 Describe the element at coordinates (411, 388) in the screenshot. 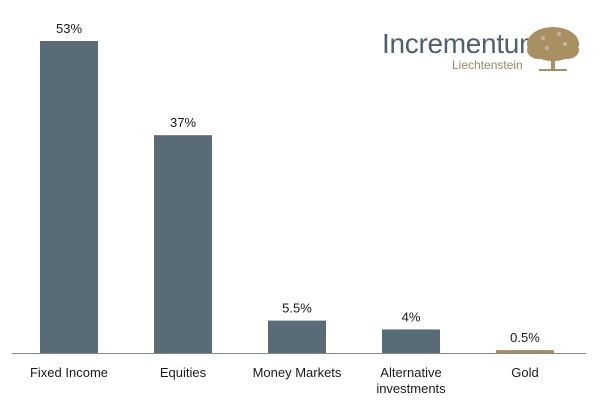

I see `category-label-3-line-1: investments` at that location.